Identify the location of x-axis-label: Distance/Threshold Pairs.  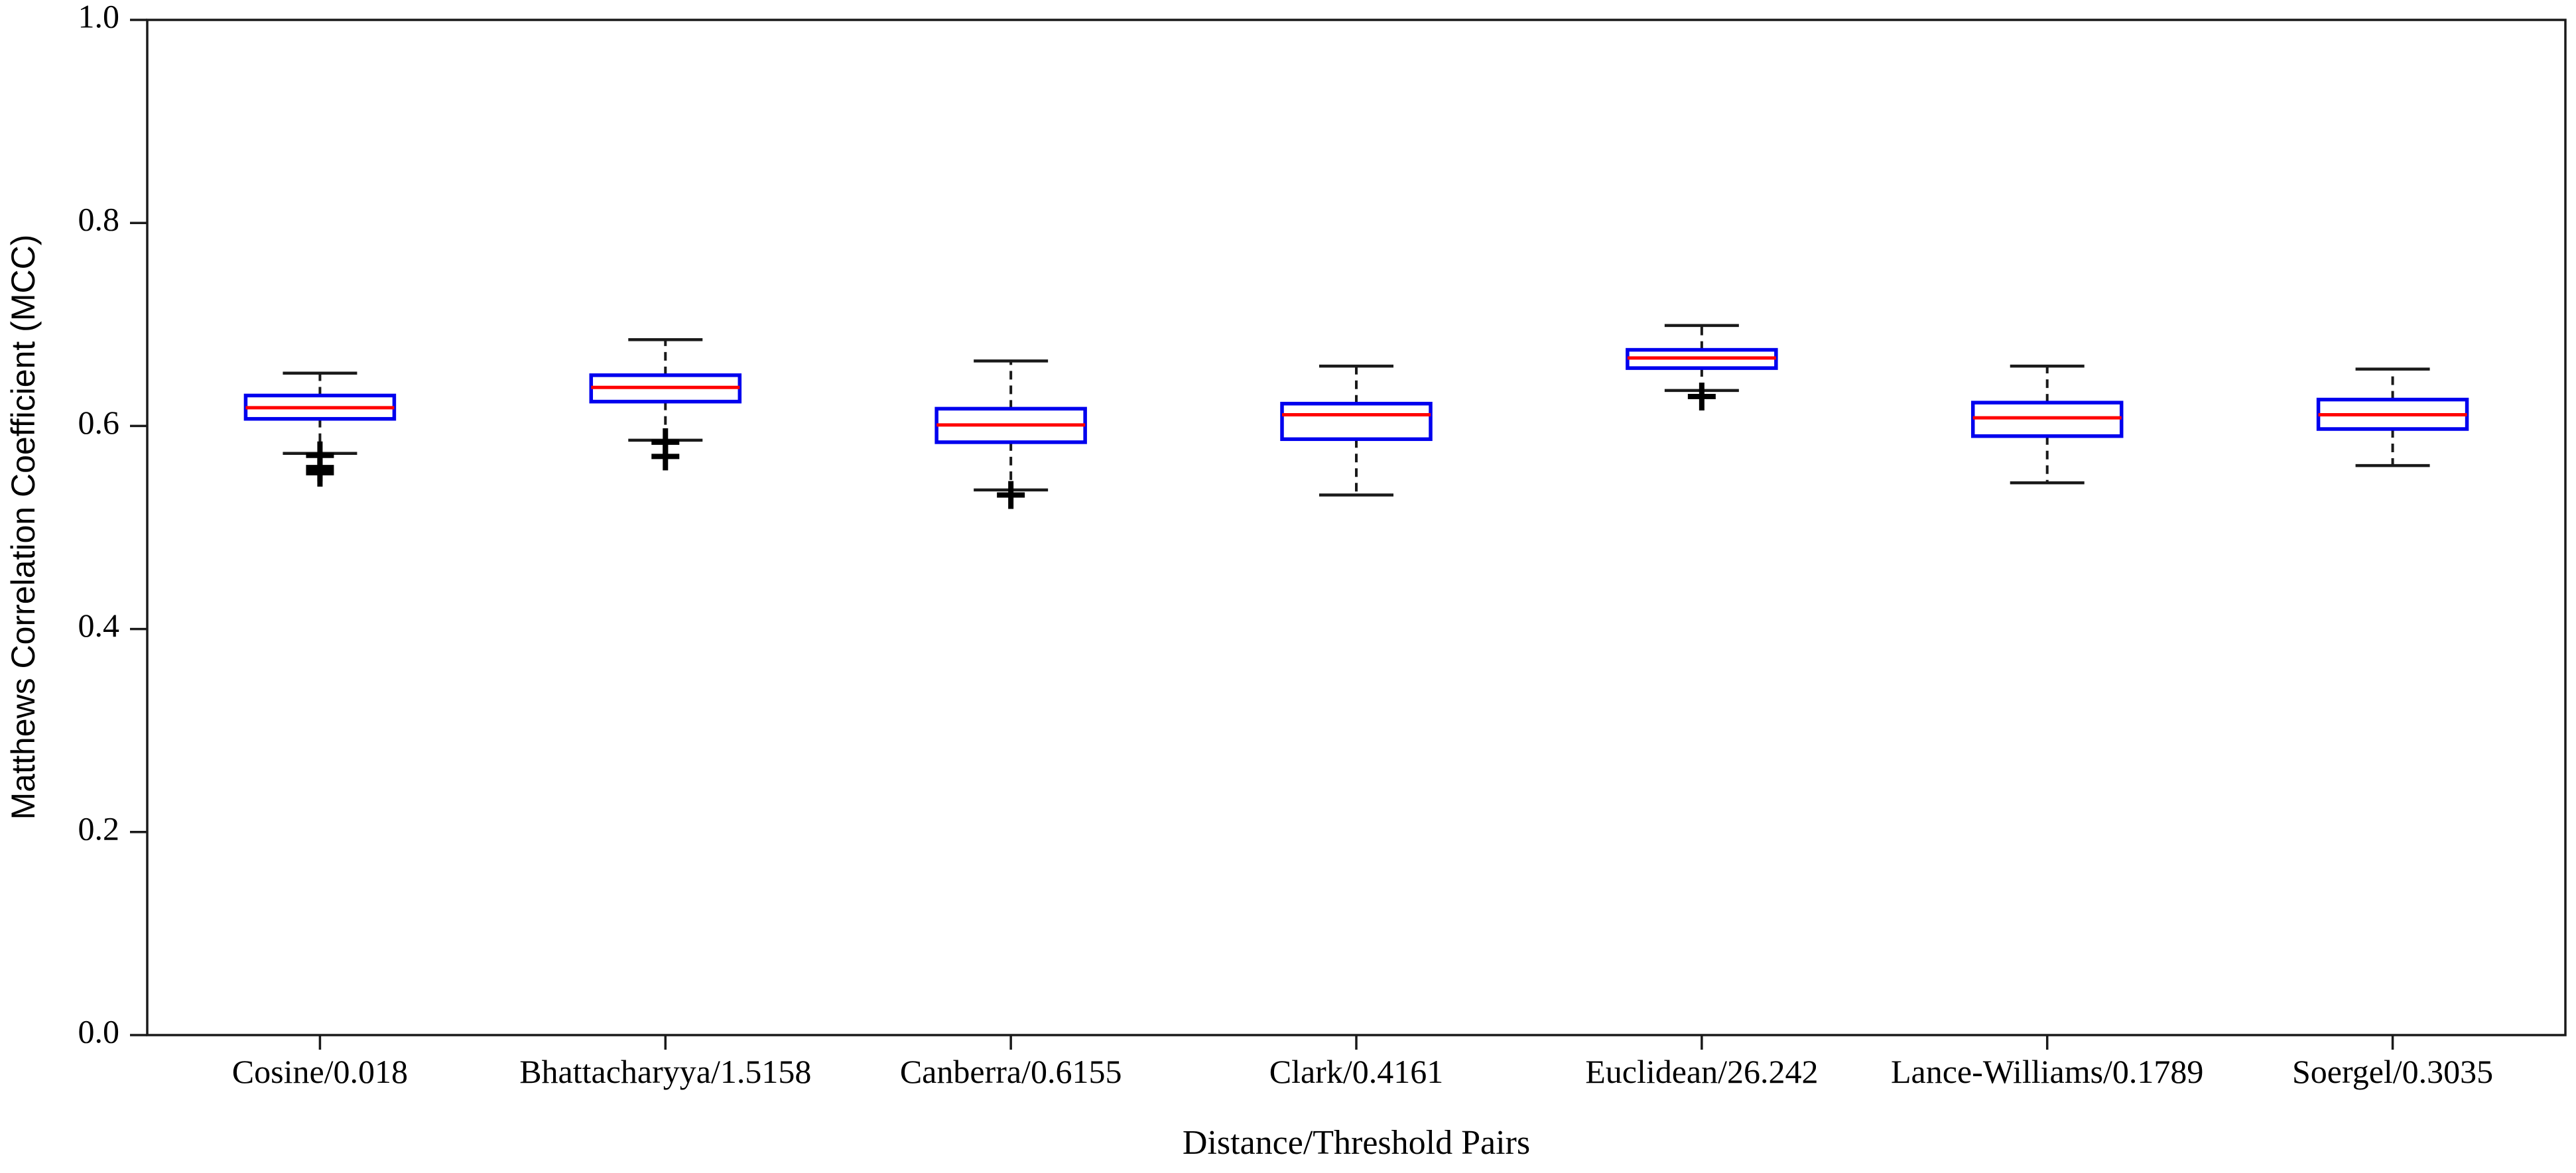
(1357, 1143).